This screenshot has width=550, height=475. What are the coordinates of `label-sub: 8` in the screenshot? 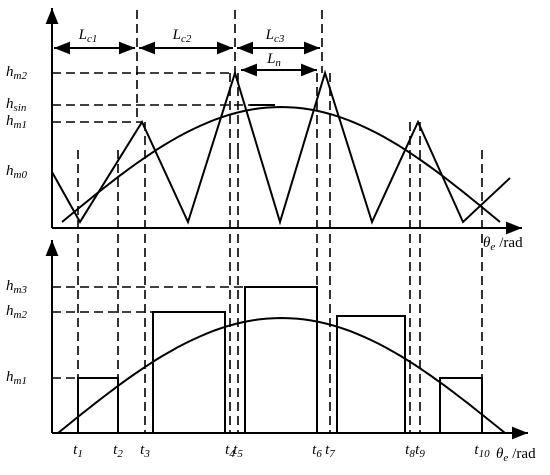 It's located at (412, 454).